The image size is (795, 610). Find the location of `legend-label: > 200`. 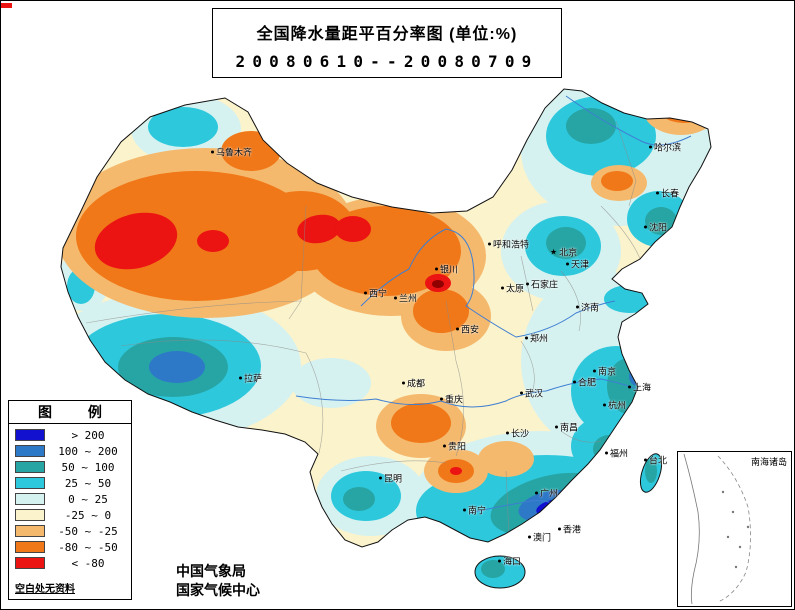

legend-label: > 200 is located at coordinates (88, 435).